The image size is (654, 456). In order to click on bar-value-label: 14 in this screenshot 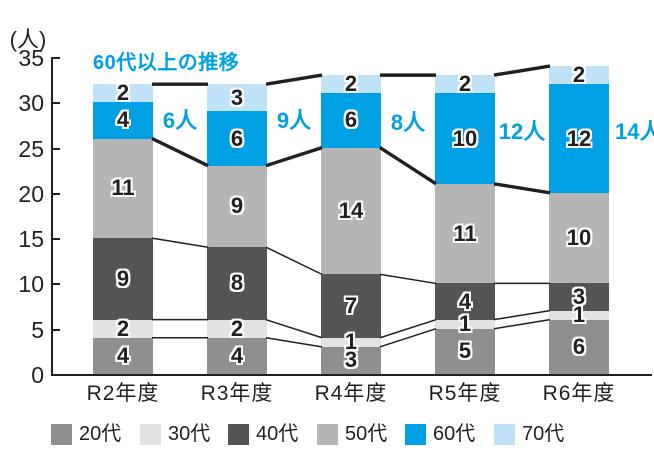, I will do `click(351, 210)`.